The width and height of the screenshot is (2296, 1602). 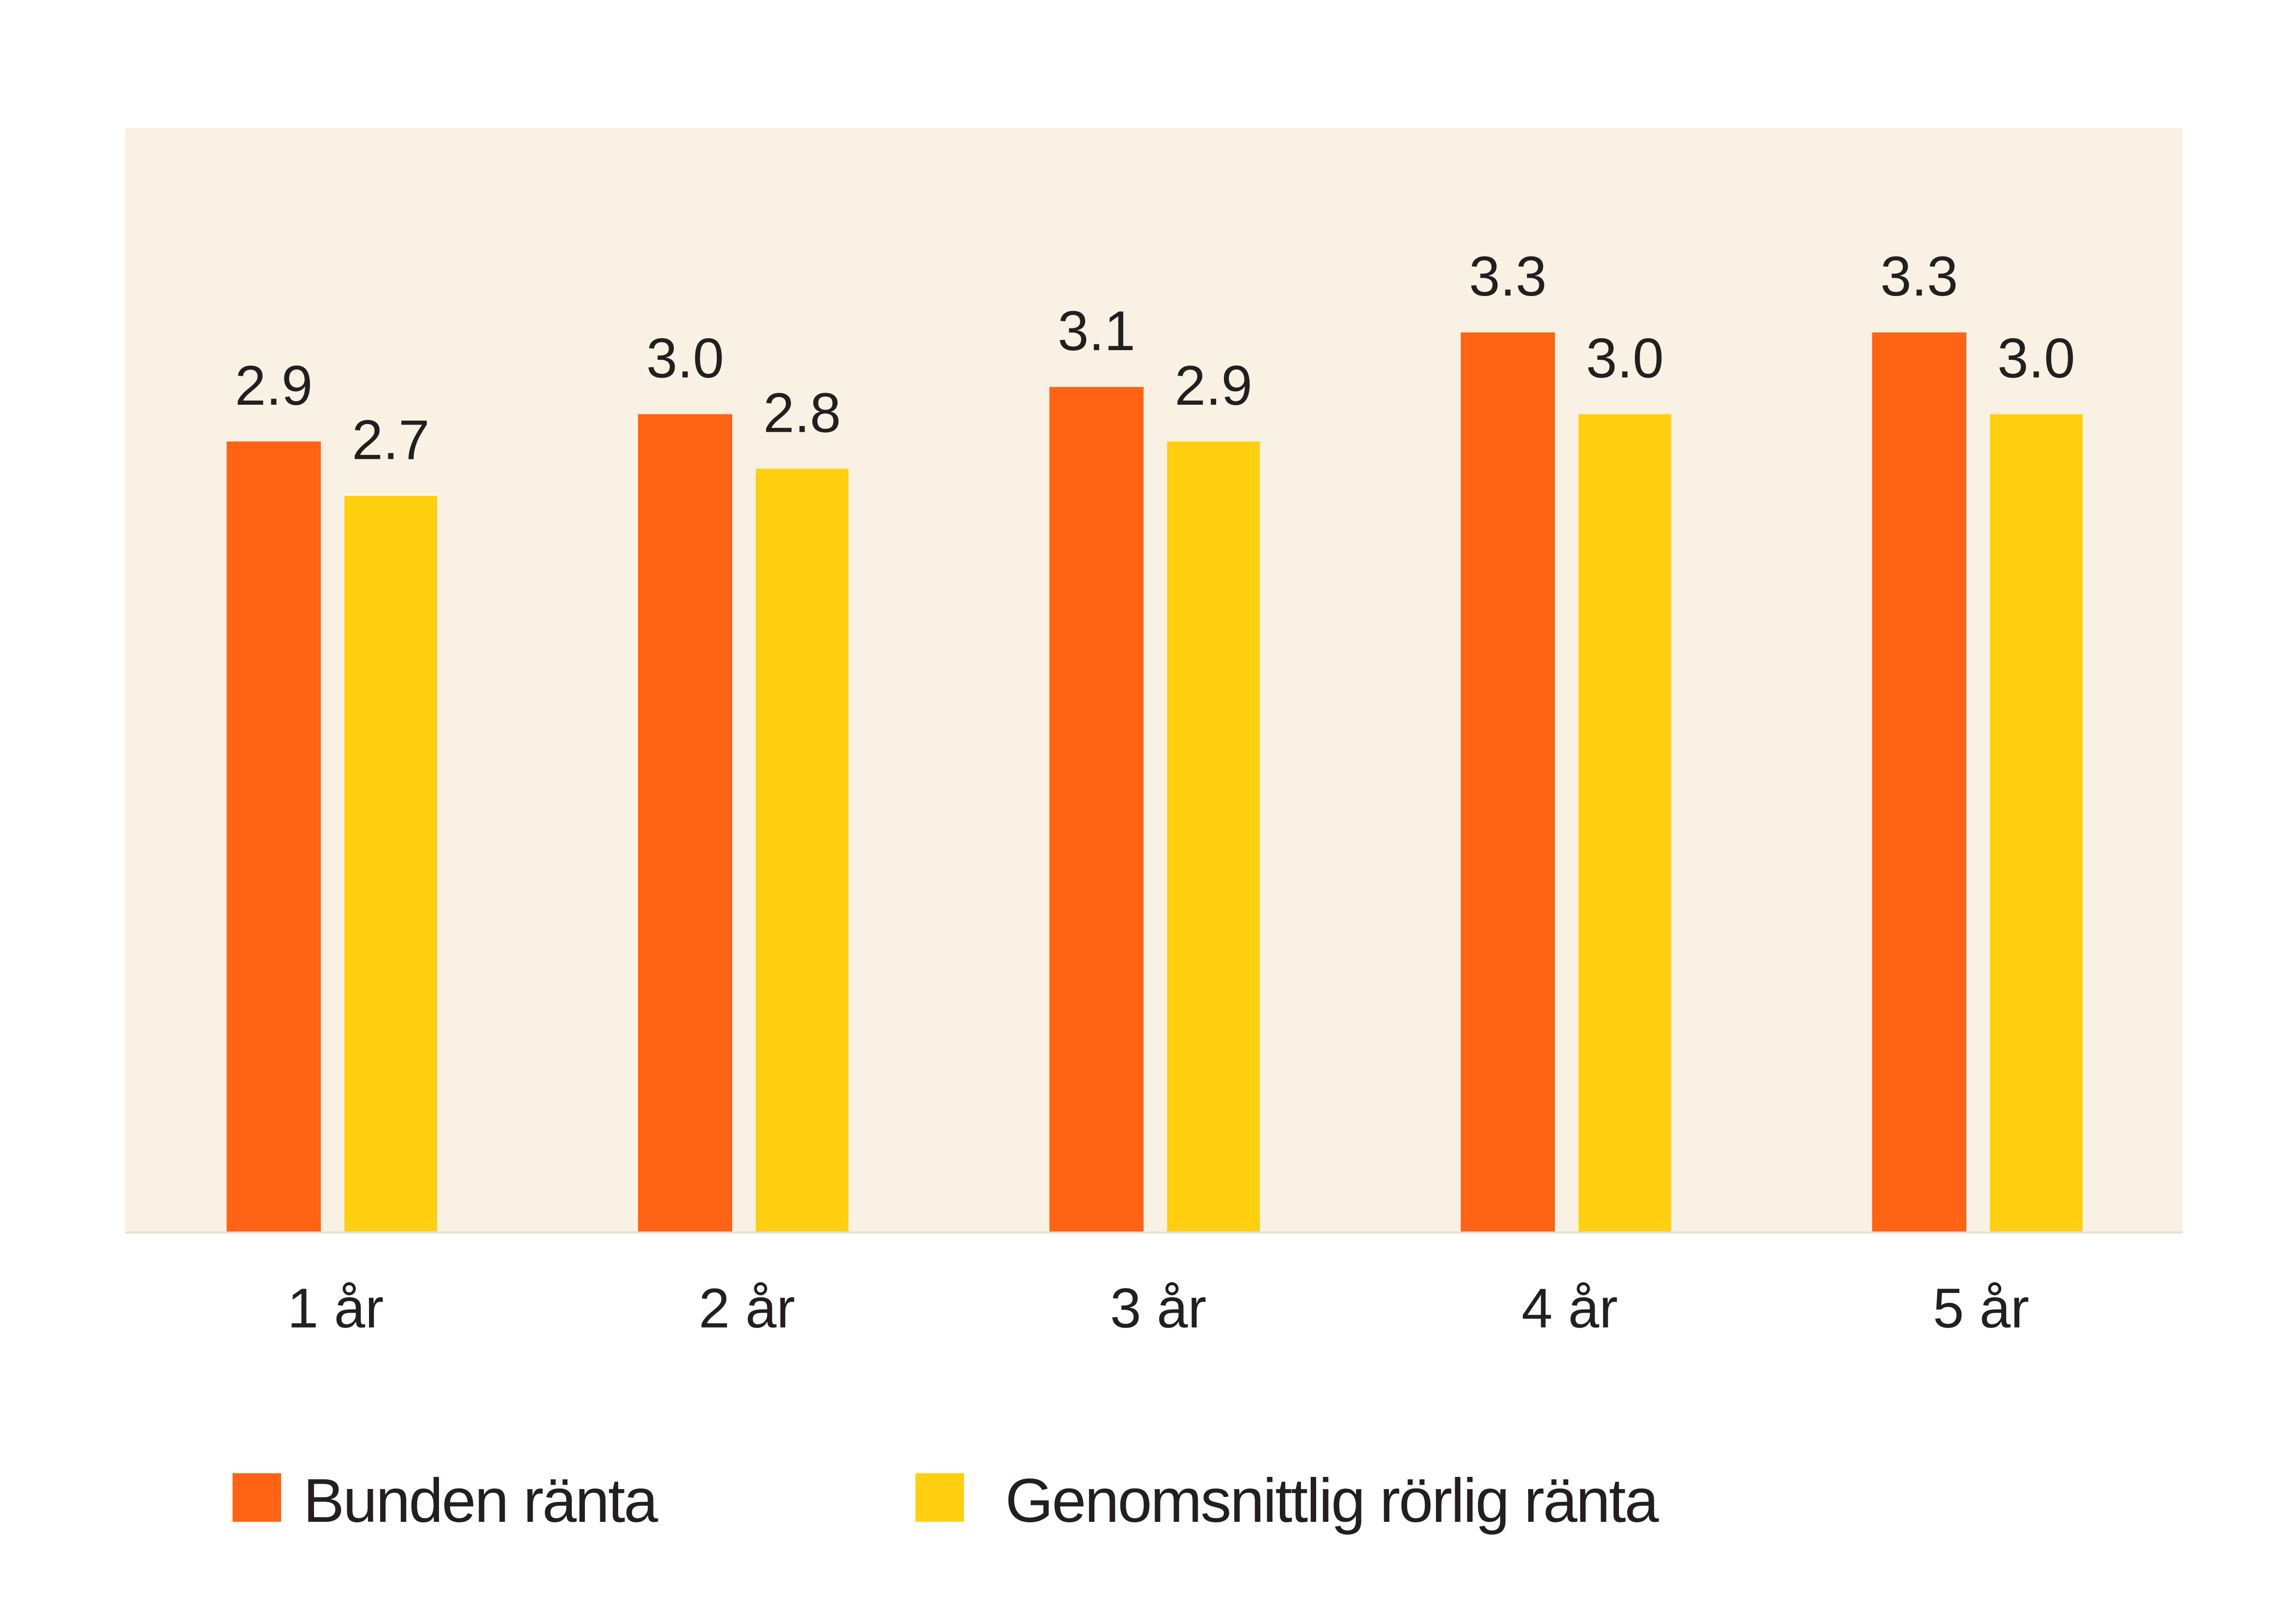 What do you see at coordinates (391, 440) in the screenshot?
I see `data-label: 2.7` at bounding box center [391, 440].